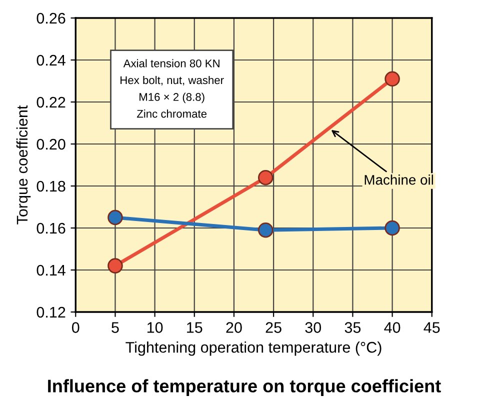 The width and height of the screenshot is (488, 400). What do you see at coordinates (392, 327) in the screenshot?
I see `x-tick-label: 40` at bounding box center [392, 327].